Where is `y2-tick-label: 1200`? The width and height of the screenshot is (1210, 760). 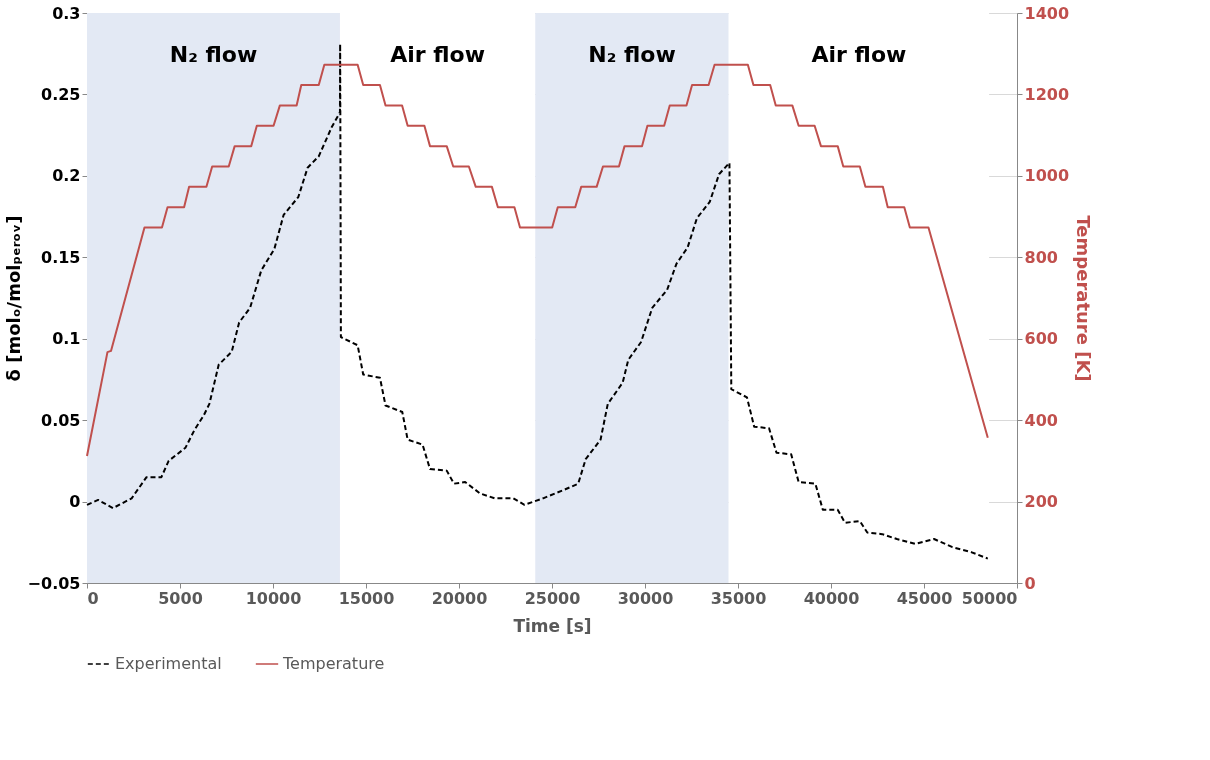 y2-tick-label: 1200 is located at coordinates (1047, 94).